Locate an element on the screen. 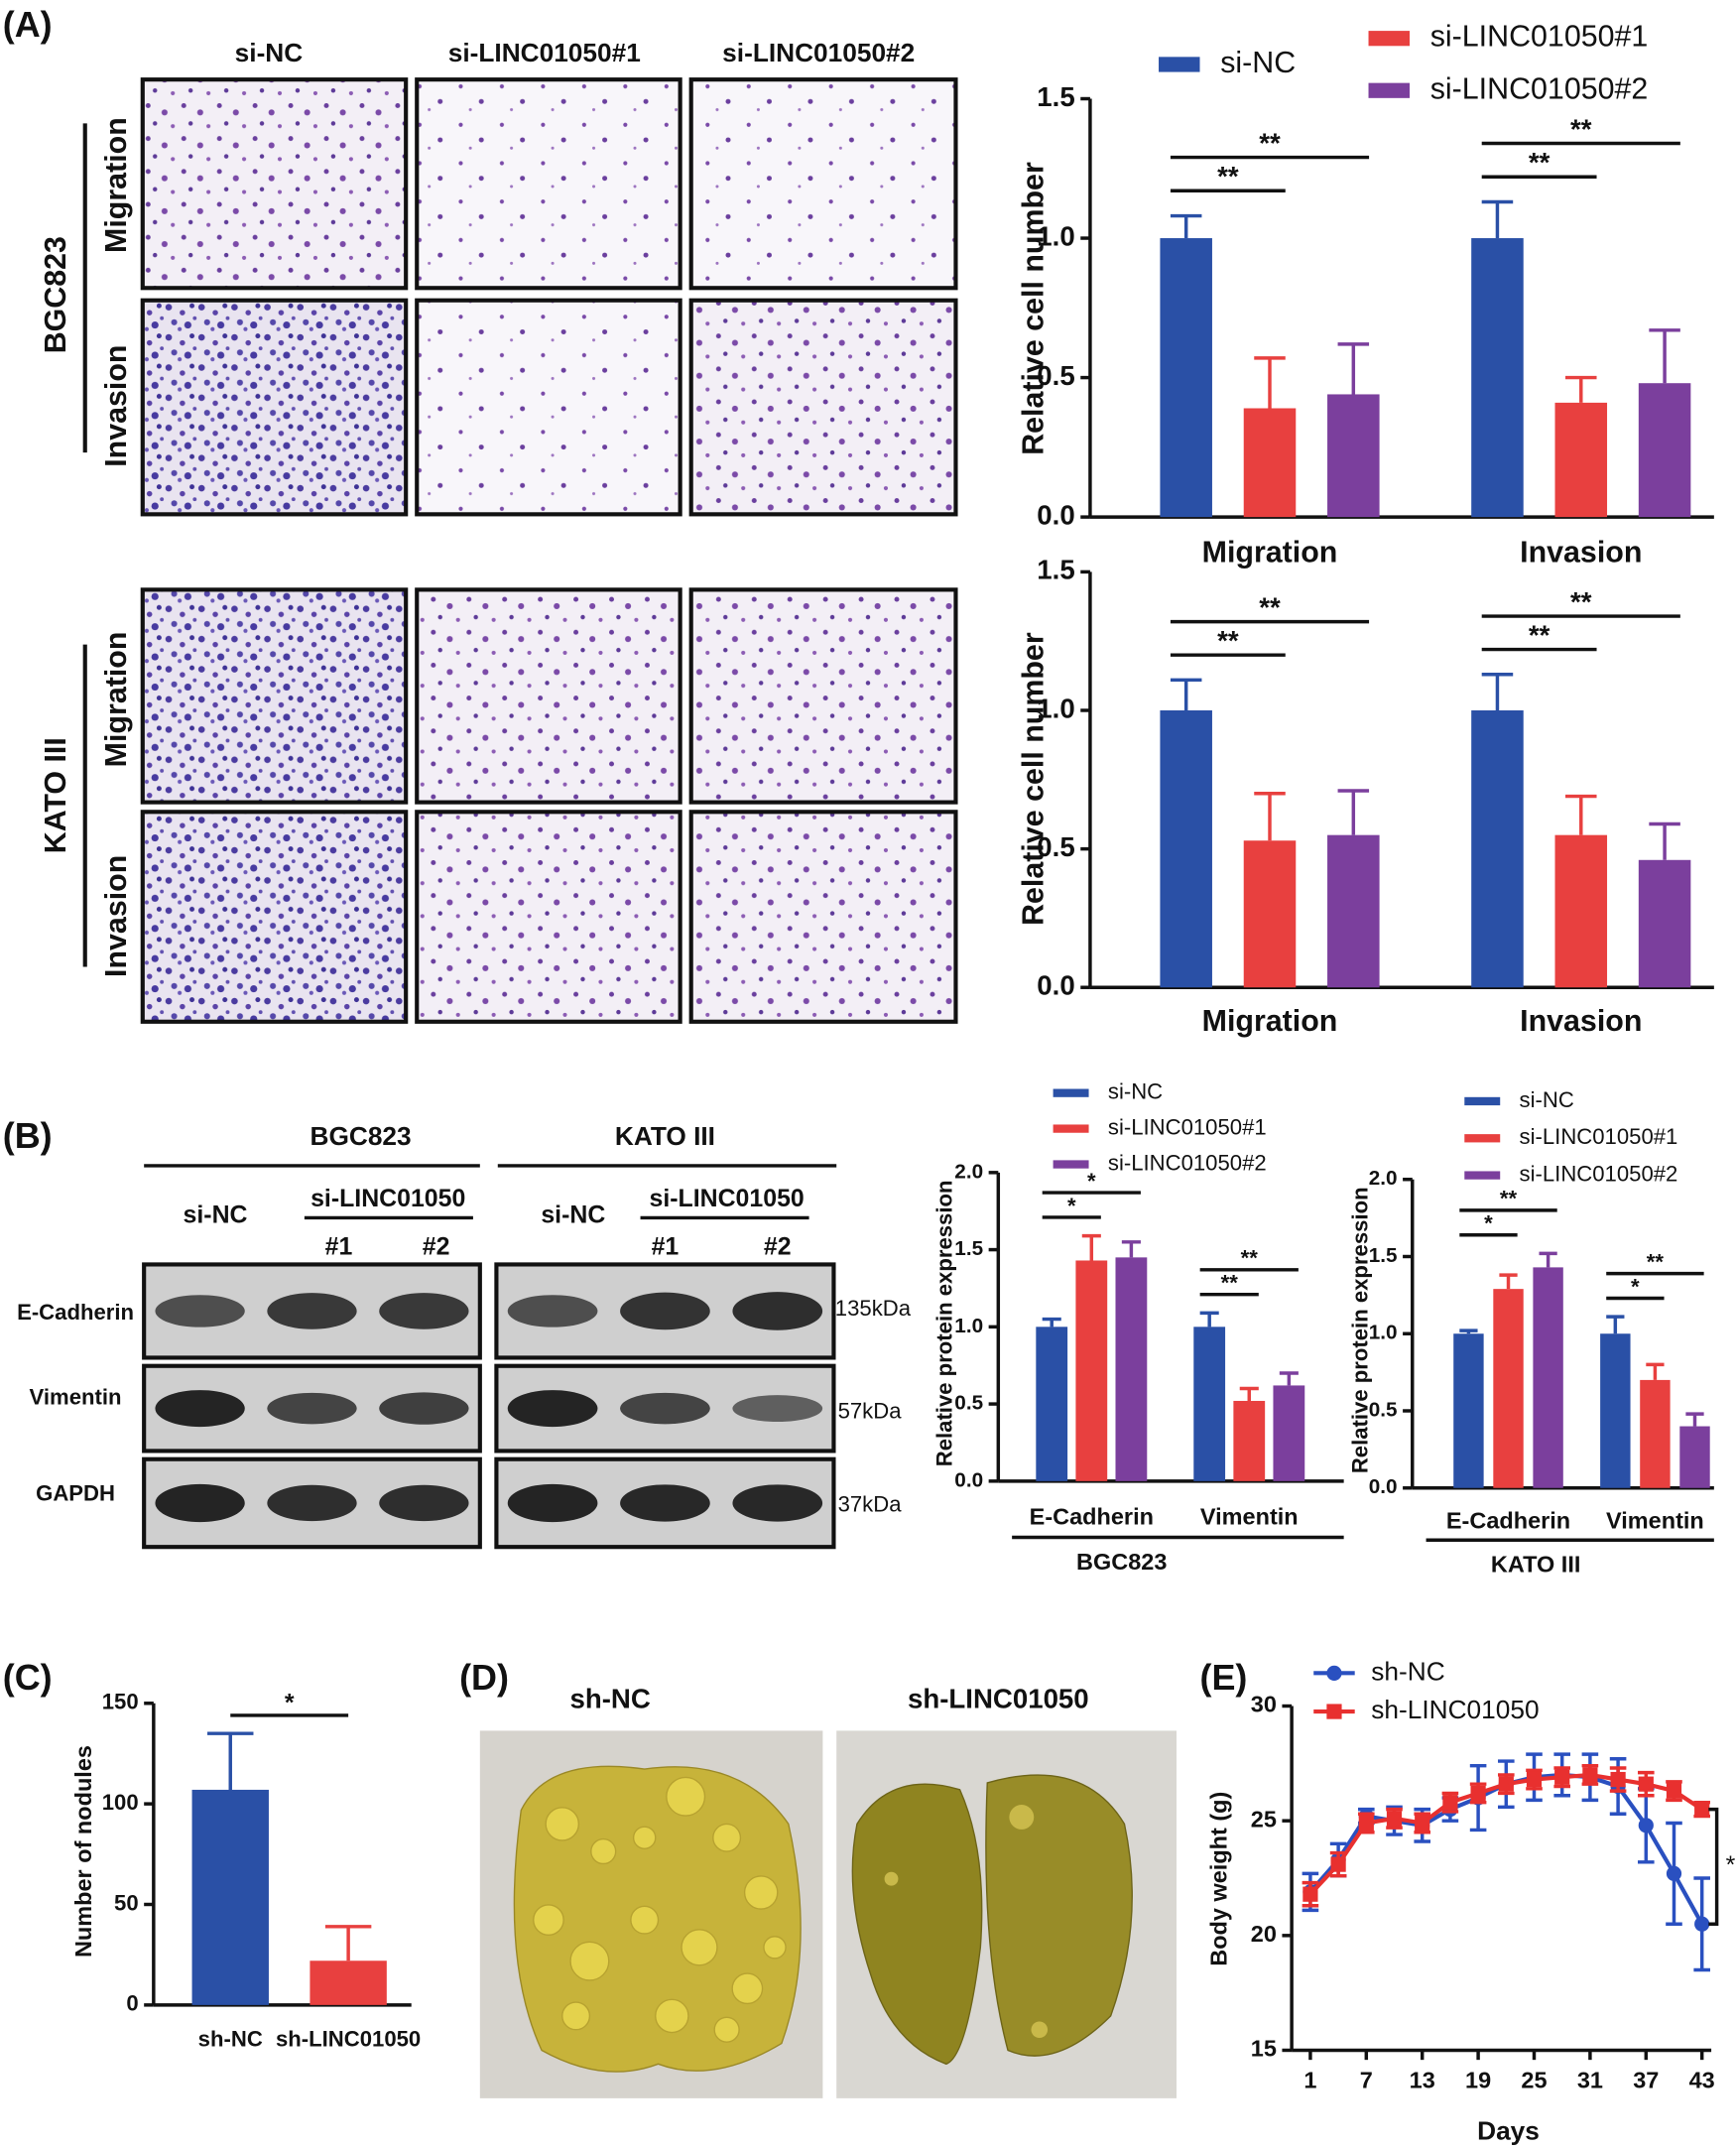 This screenshot has height=2149, width=1736. protein-label: Vimentin is located at coordinates (76, 1397).